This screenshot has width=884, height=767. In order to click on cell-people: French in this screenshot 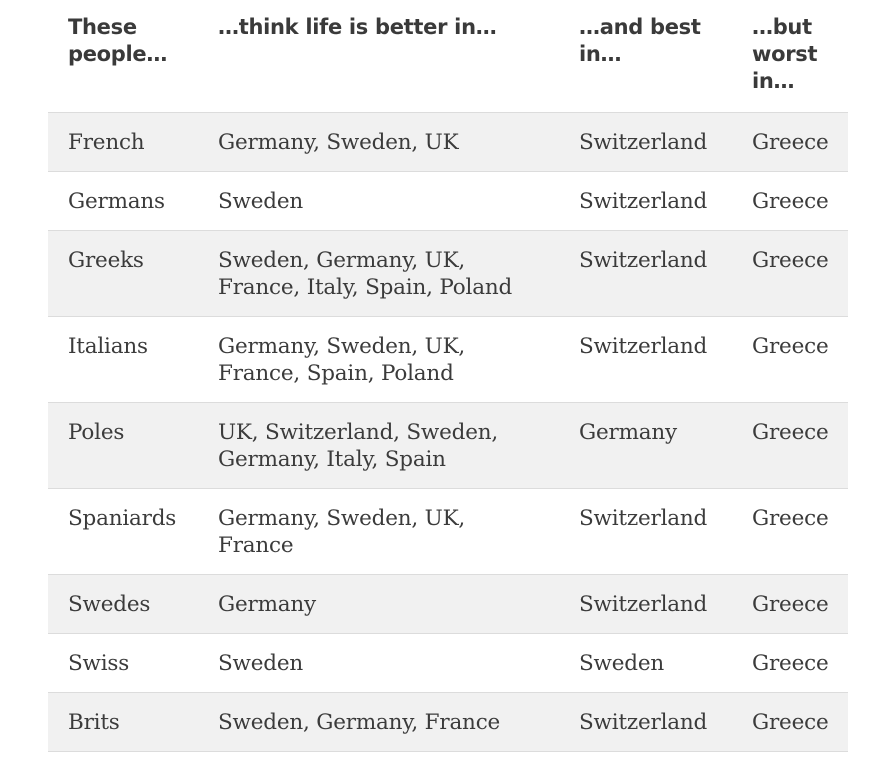, I will do `click(123, 142)`.